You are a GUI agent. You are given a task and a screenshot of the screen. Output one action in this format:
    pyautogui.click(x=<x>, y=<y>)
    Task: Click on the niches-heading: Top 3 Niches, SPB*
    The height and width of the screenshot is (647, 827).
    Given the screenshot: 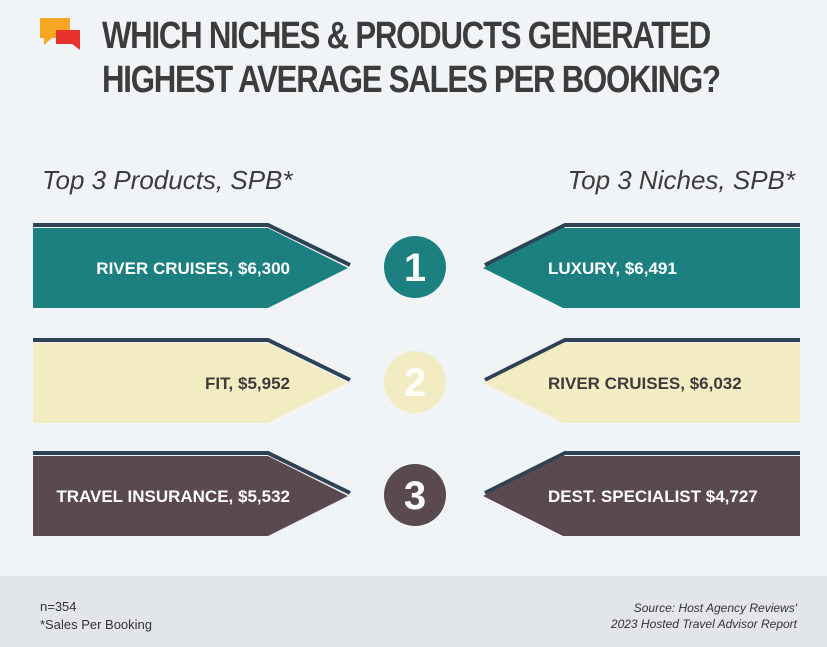 What is the action you would take?
    pyautogui.click(x=681, y=180)
    